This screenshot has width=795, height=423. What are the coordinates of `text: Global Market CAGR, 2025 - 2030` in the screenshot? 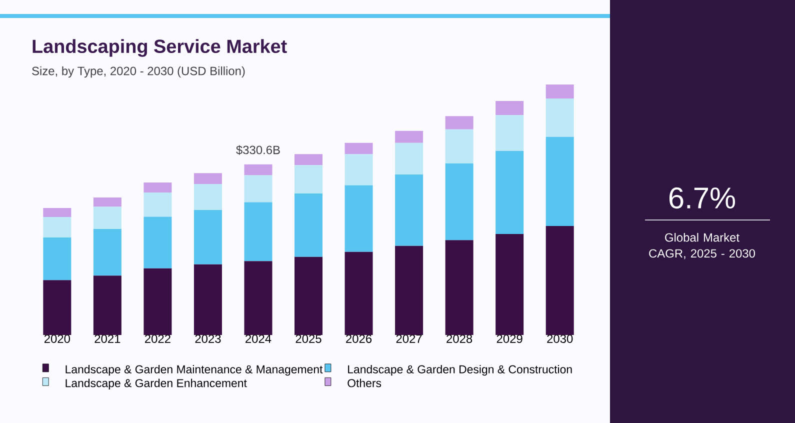 It's located at (702, 246).